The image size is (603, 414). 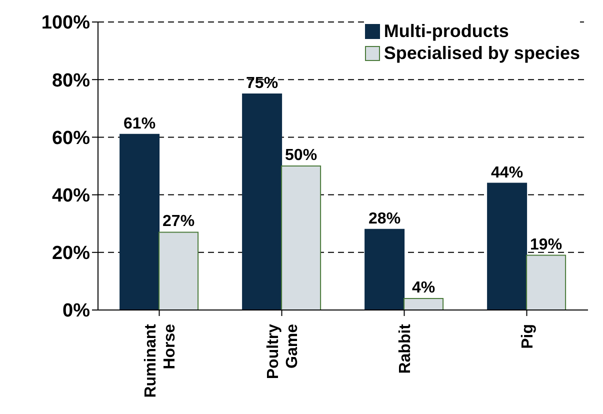 I want to click on x-tick-label: Rabbit, so click(x=405, y=348).